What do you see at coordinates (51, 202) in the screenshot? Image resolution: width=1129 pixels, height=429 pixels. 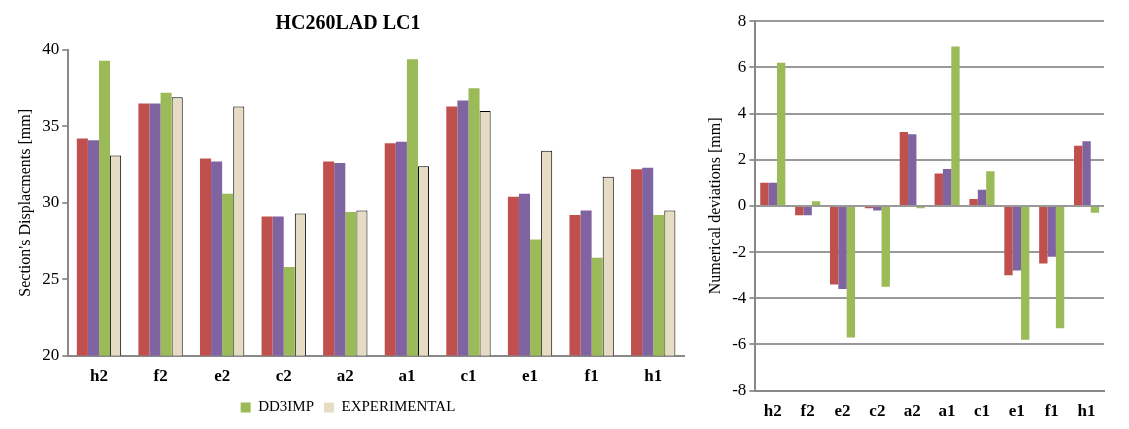 I see `y-tick-label: 30` at bounding box center [51, 202].